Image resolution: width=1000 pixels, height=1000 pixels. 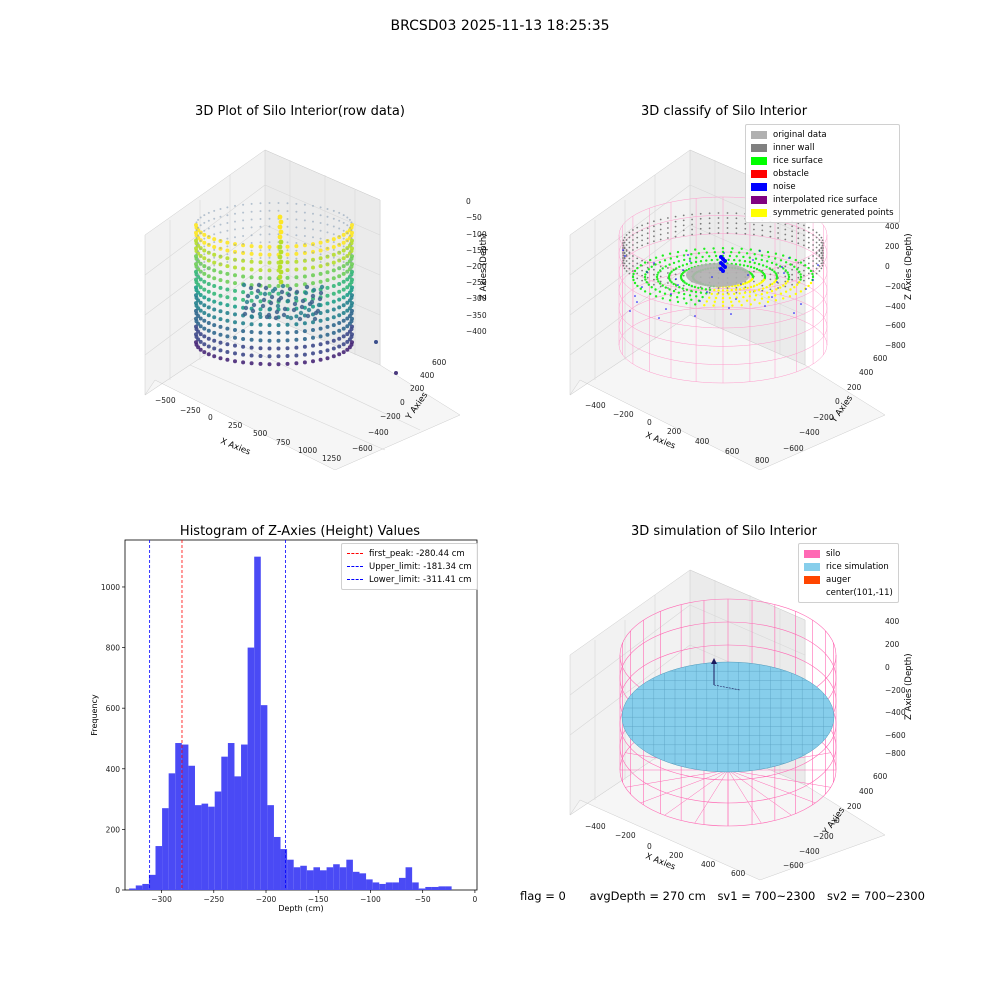 I want to click on simulation-wire-spoke, so click(x=684, y=786).